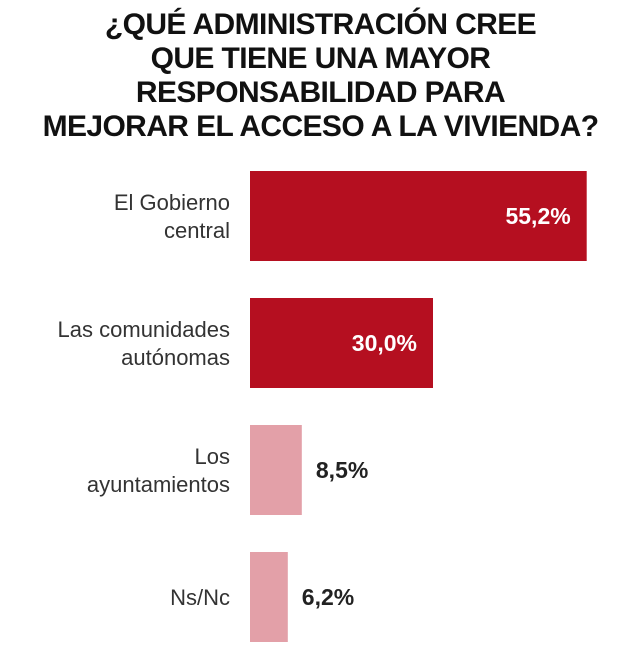 The height and width of the screenshot is (659, 641). I want to click on value-label-2: 30,0%, so click(384, 343).